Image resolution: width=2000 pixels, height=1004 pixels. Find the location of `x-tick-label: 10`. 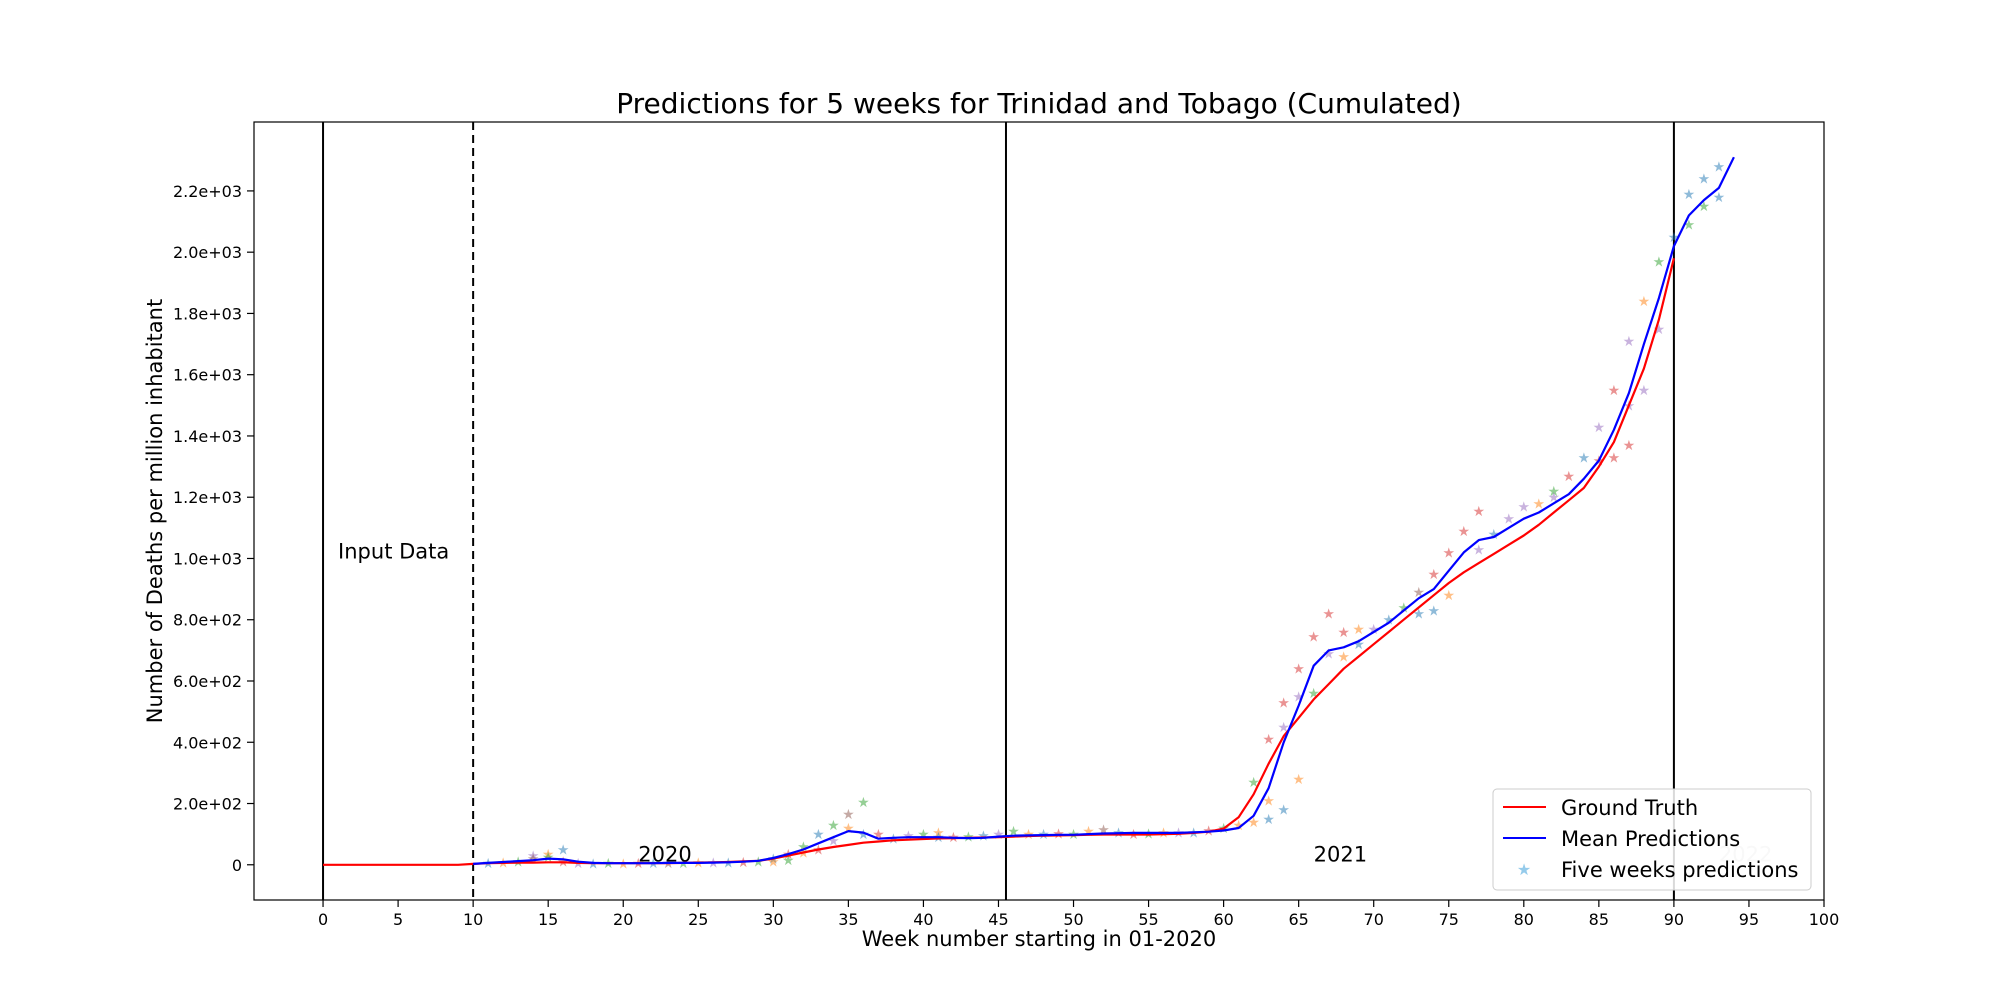

x-tick-label: 10 is located at coordinates (473, 919).